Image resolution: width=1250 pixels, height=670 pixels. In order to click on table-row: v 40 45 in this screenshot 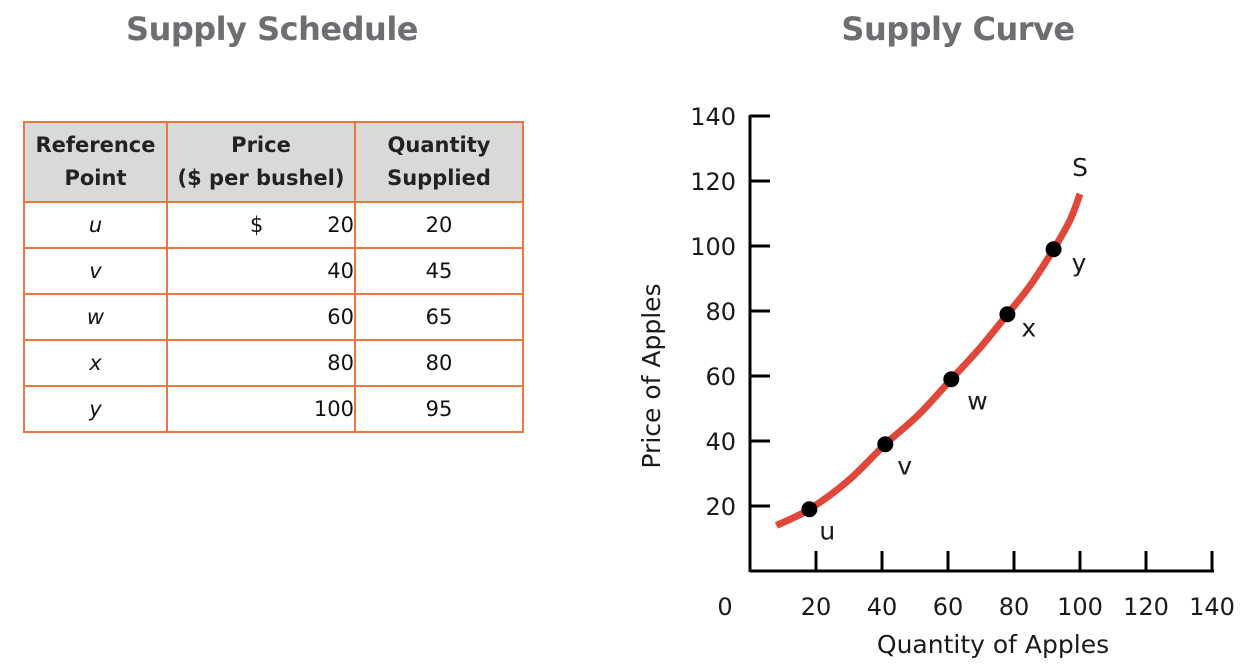, I will do `click(273, 271)`.